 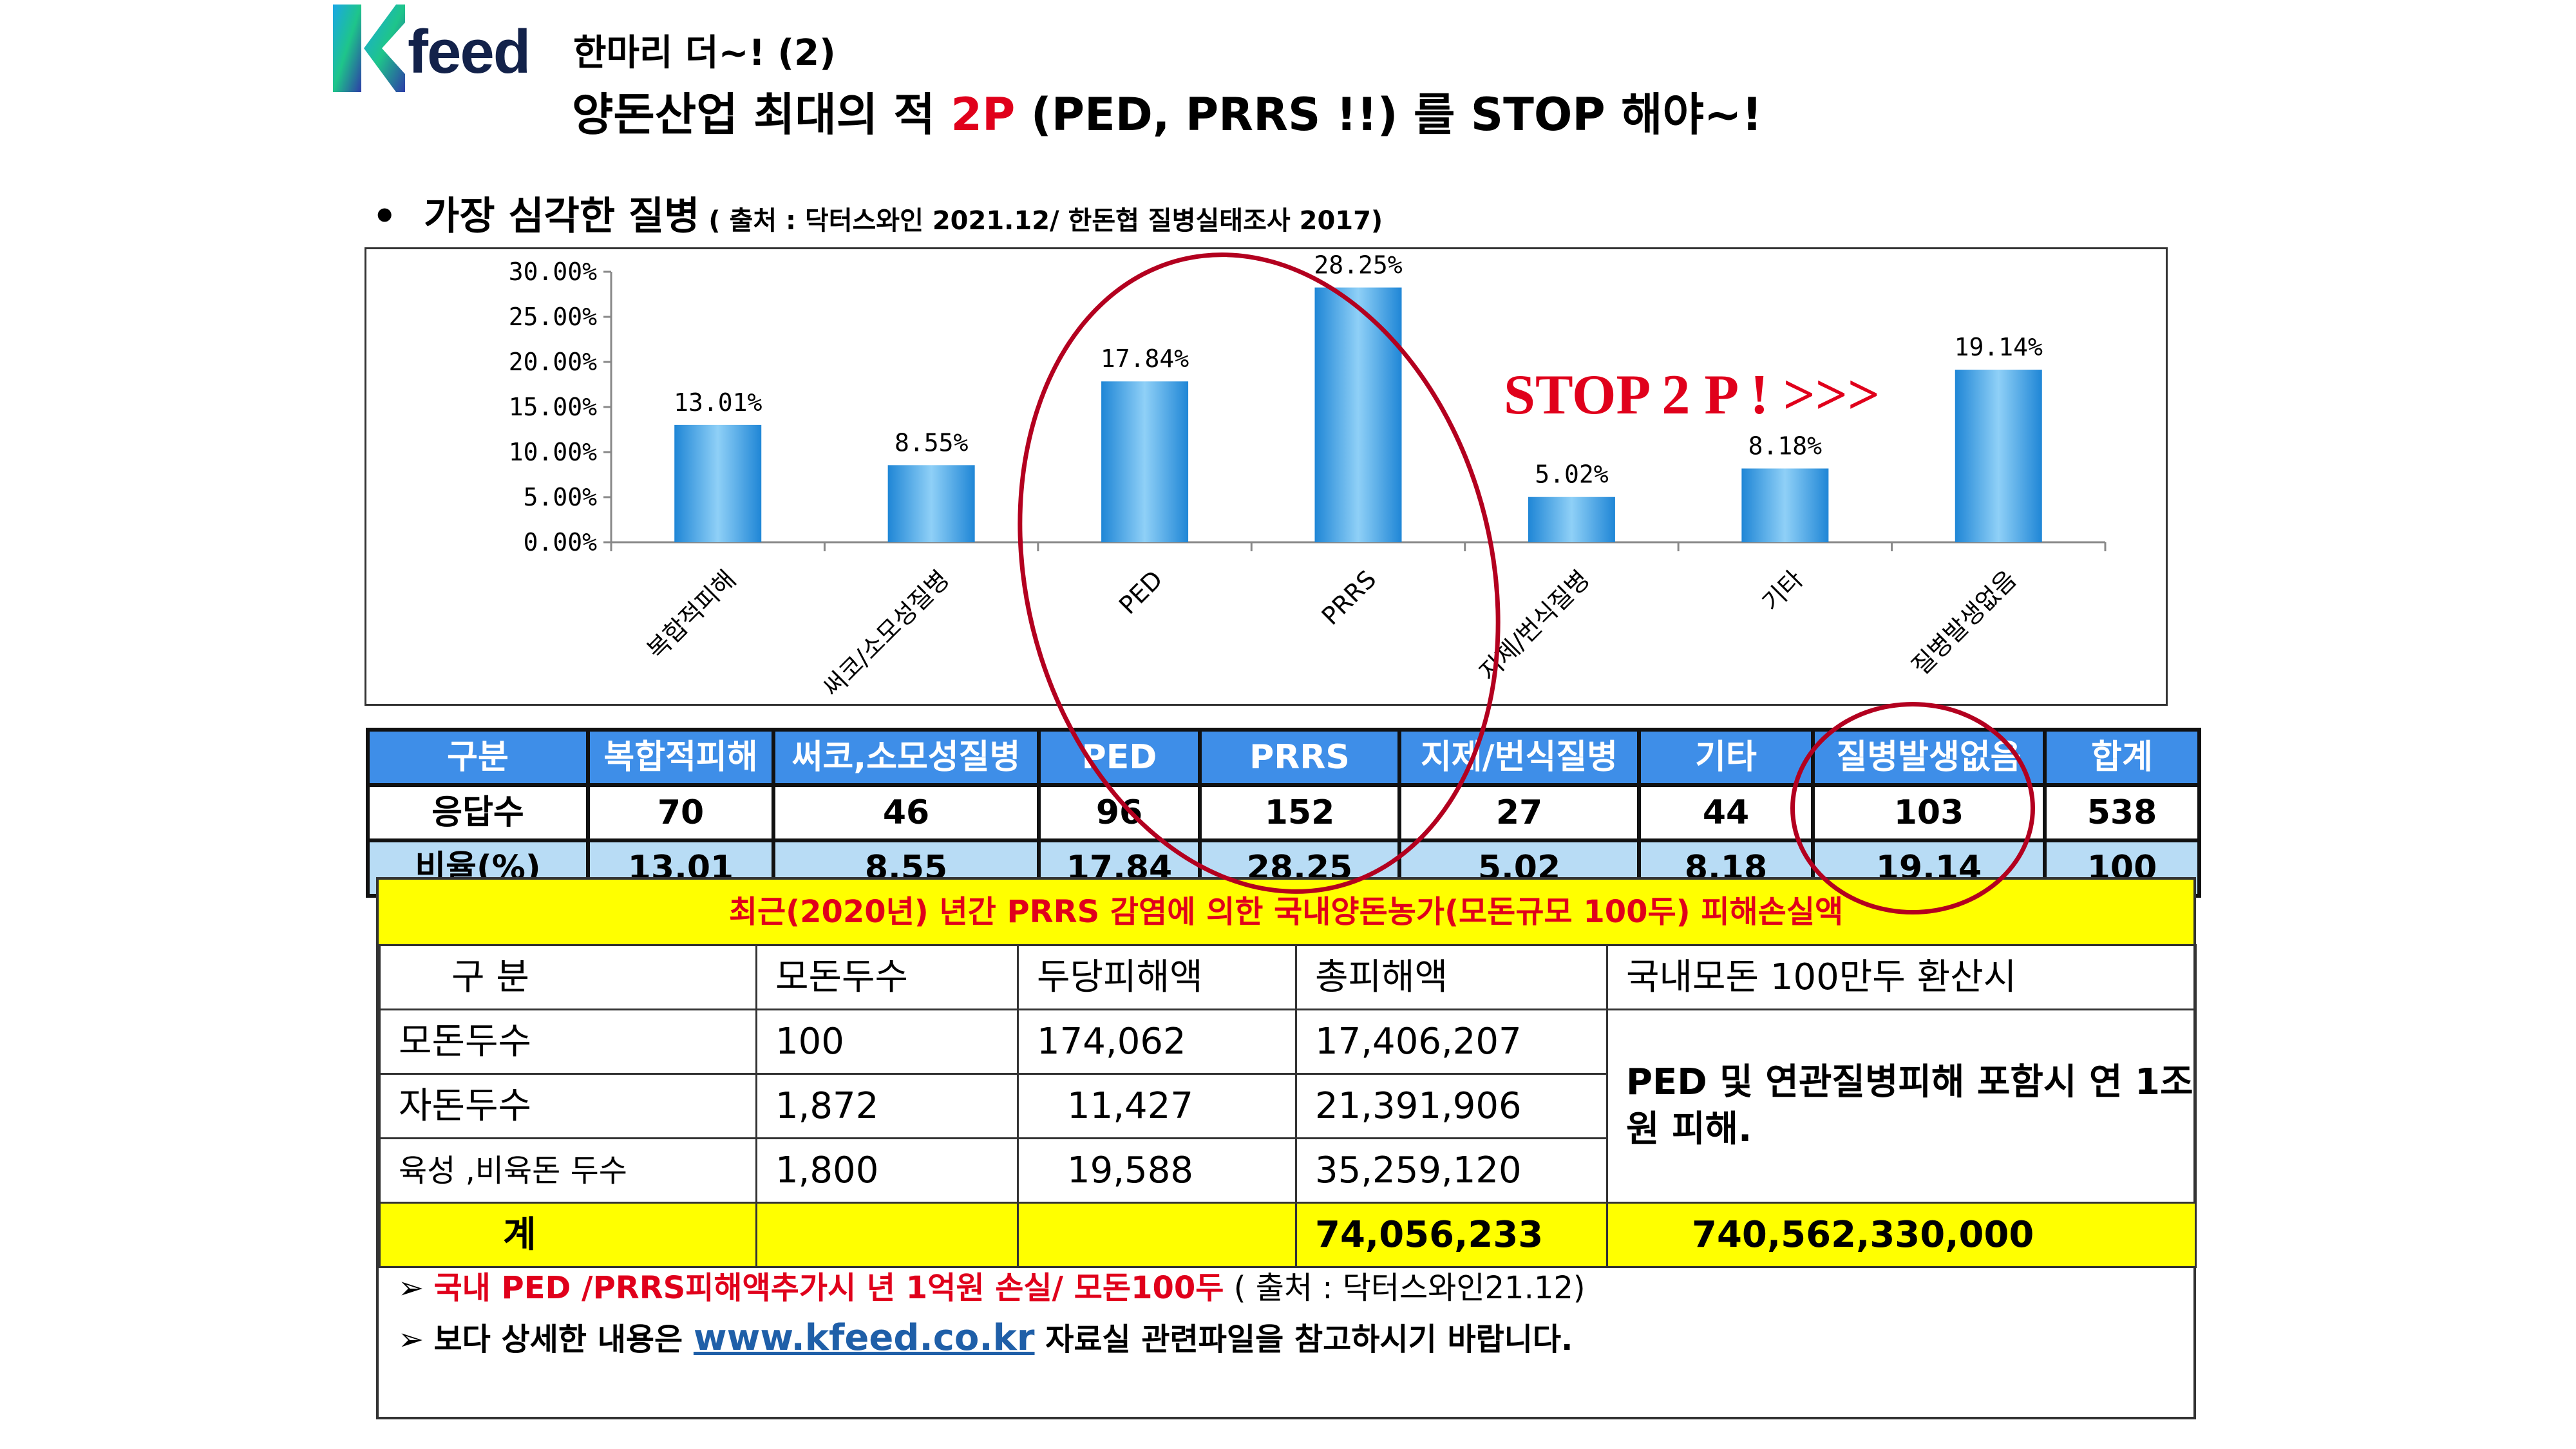 I want to click on table-cell: 152, so click(x=1299, y=813).